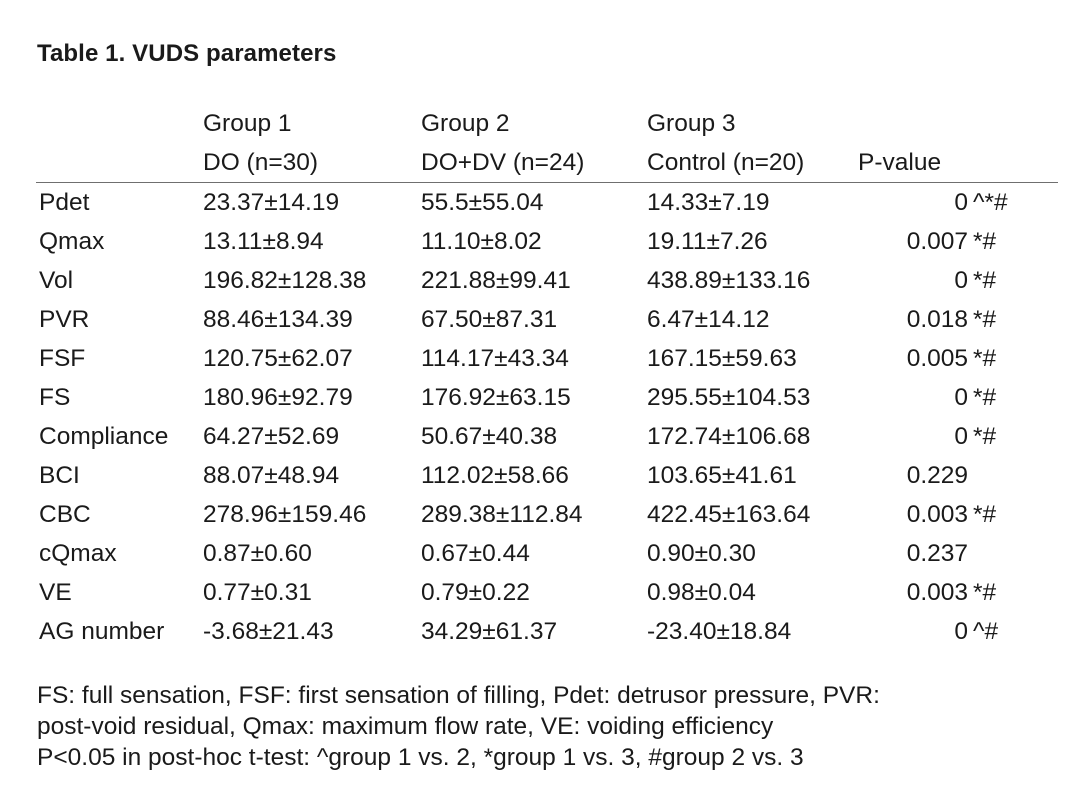  What do you see at coordinates (691, 123) in the screenshot?
I see `column-header-group3: Group 3` at bounding box center [691, 123].